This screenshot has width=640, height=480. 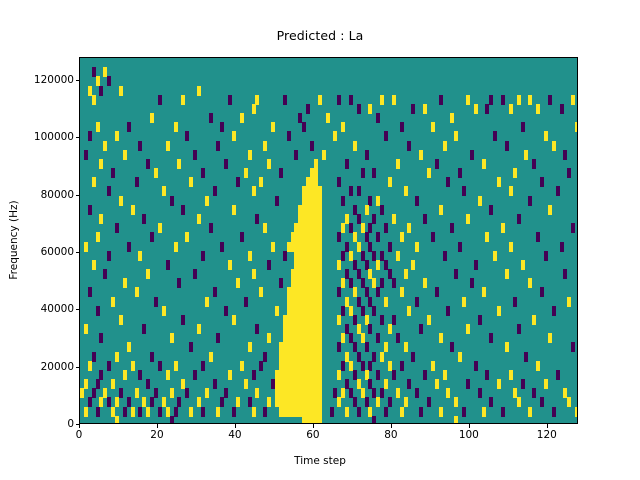 What do you see at coordinates (547, 426) in the screenshot?
I see `x-tick-mark` at bounding box center [547, 426].